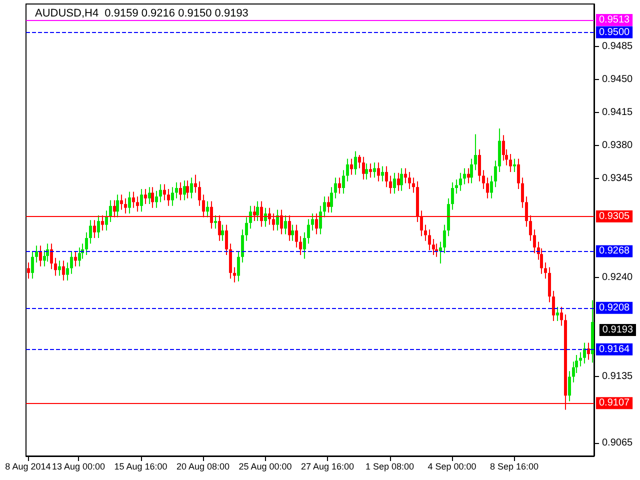 This screenshot has height=480, width=640. I want to click on y-tick-label: 0.9065, so click(618, 442).